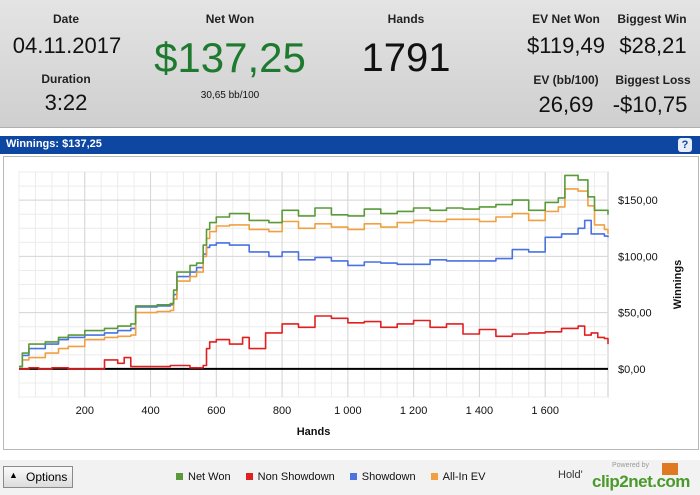  Describe the element at coordinates (388, 477) in the screenshot. I see `legend-label-showdown: Showdown` at that location.